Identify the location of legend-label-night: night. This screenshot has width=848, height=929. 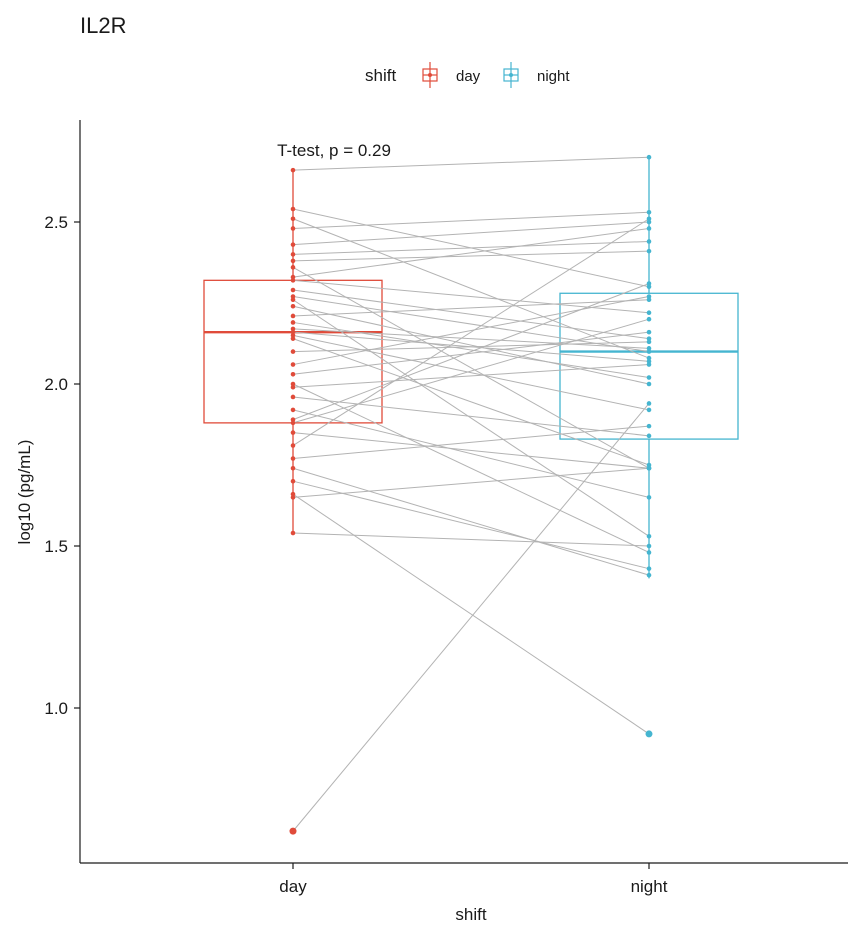
(553, 76).